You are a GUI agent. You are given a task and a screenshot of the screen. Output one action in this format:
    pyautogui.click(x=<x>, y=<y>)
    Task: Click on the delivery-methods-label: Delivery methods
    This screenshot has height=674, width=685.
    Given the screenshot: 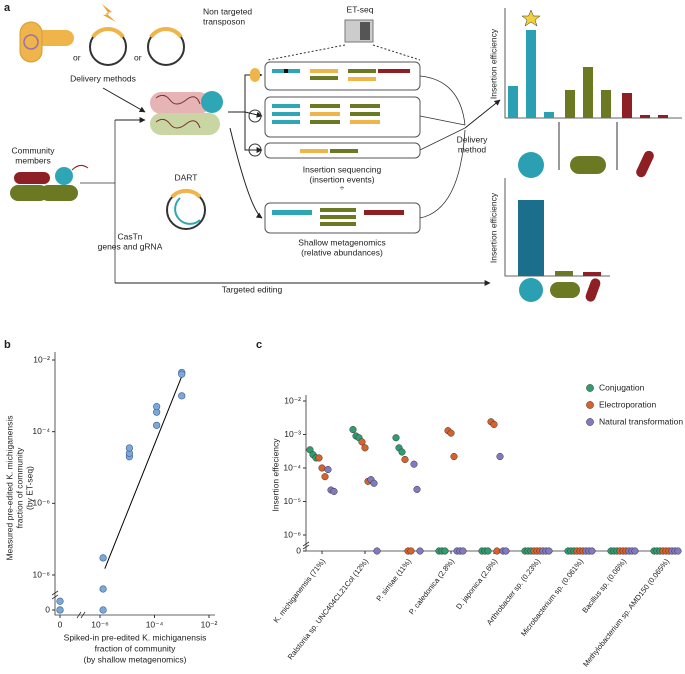 What is the action you would take?
    pyautogui.click(x=103, y=78)
    